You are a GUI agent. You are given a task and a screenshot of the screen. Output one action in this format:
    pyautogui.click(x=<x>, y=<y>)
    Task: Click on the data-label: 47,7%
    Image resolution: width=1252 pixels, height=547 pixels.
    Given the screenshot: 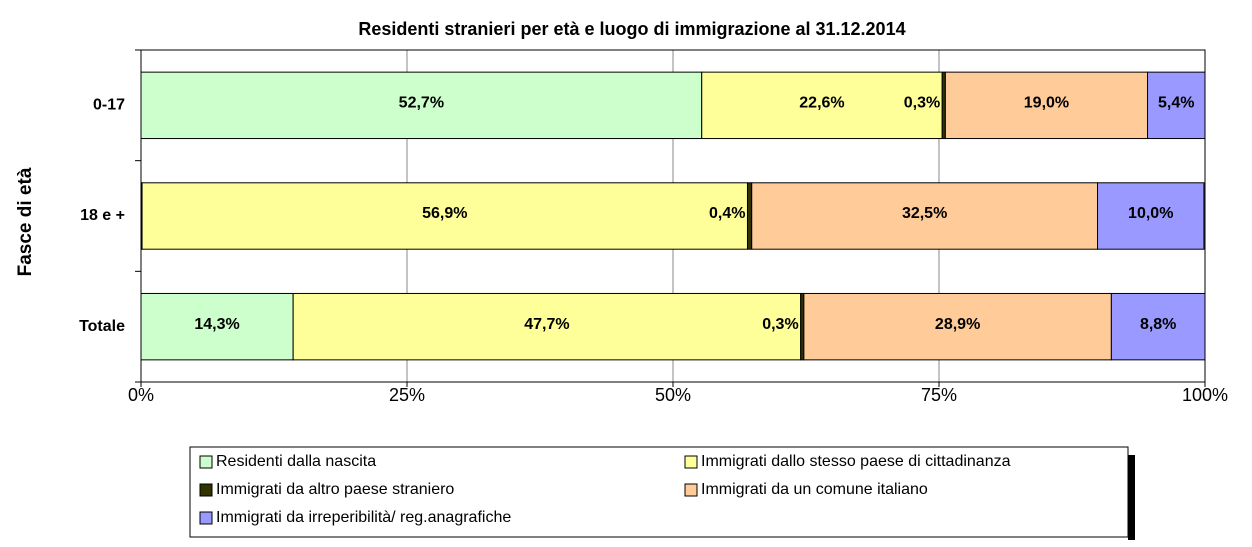 What is the action you would take?
    pyautogui.click(x=546, y=324)
    